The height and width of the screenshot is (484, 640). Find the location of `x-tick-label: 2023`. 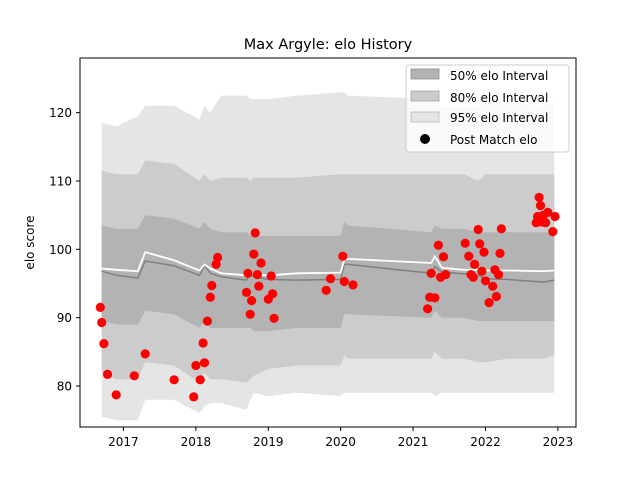

x-tick-label: 2023 is located at coordinates (558, 442).